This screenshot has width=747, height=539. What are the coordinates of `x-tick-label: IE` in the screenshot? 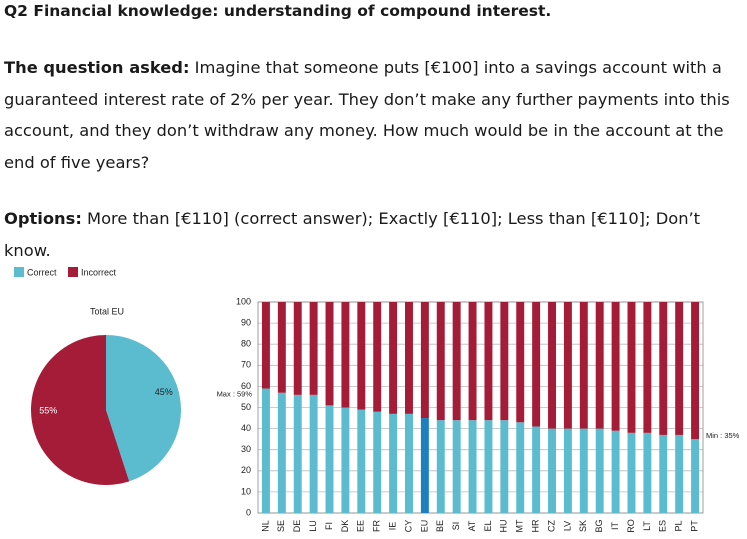 It's located at (392, 526).